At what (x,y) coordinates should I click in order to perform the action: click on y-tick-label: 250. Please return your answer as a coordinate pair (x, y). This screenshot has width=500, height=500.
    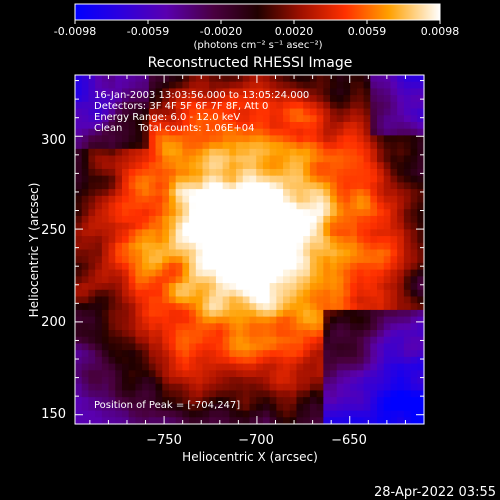
    Looking at the image, I should click on (53, 230).